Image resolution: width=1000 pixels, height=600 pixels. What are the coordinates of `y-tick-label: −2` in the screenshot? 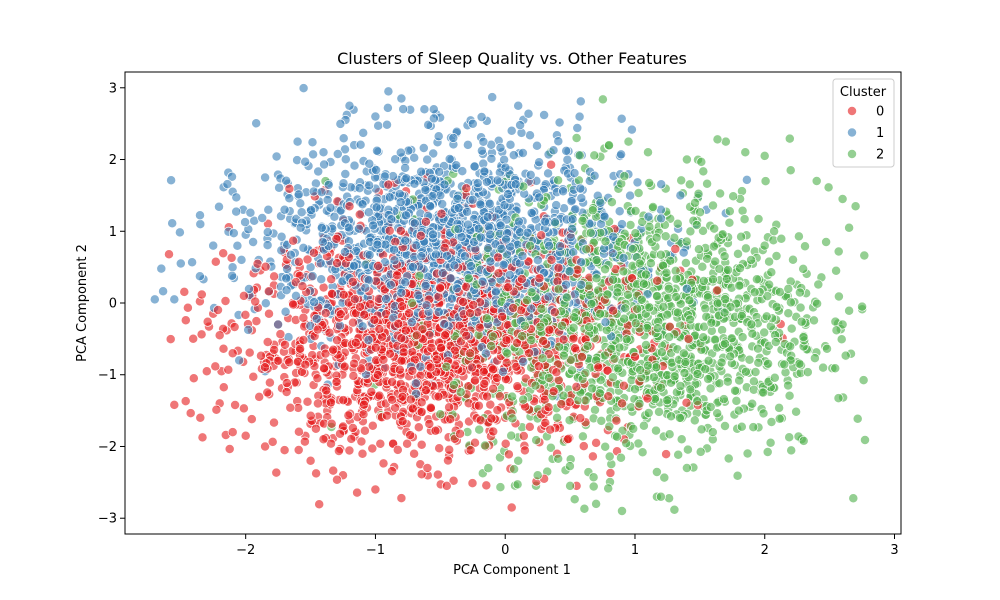 It's located at (107, 447).